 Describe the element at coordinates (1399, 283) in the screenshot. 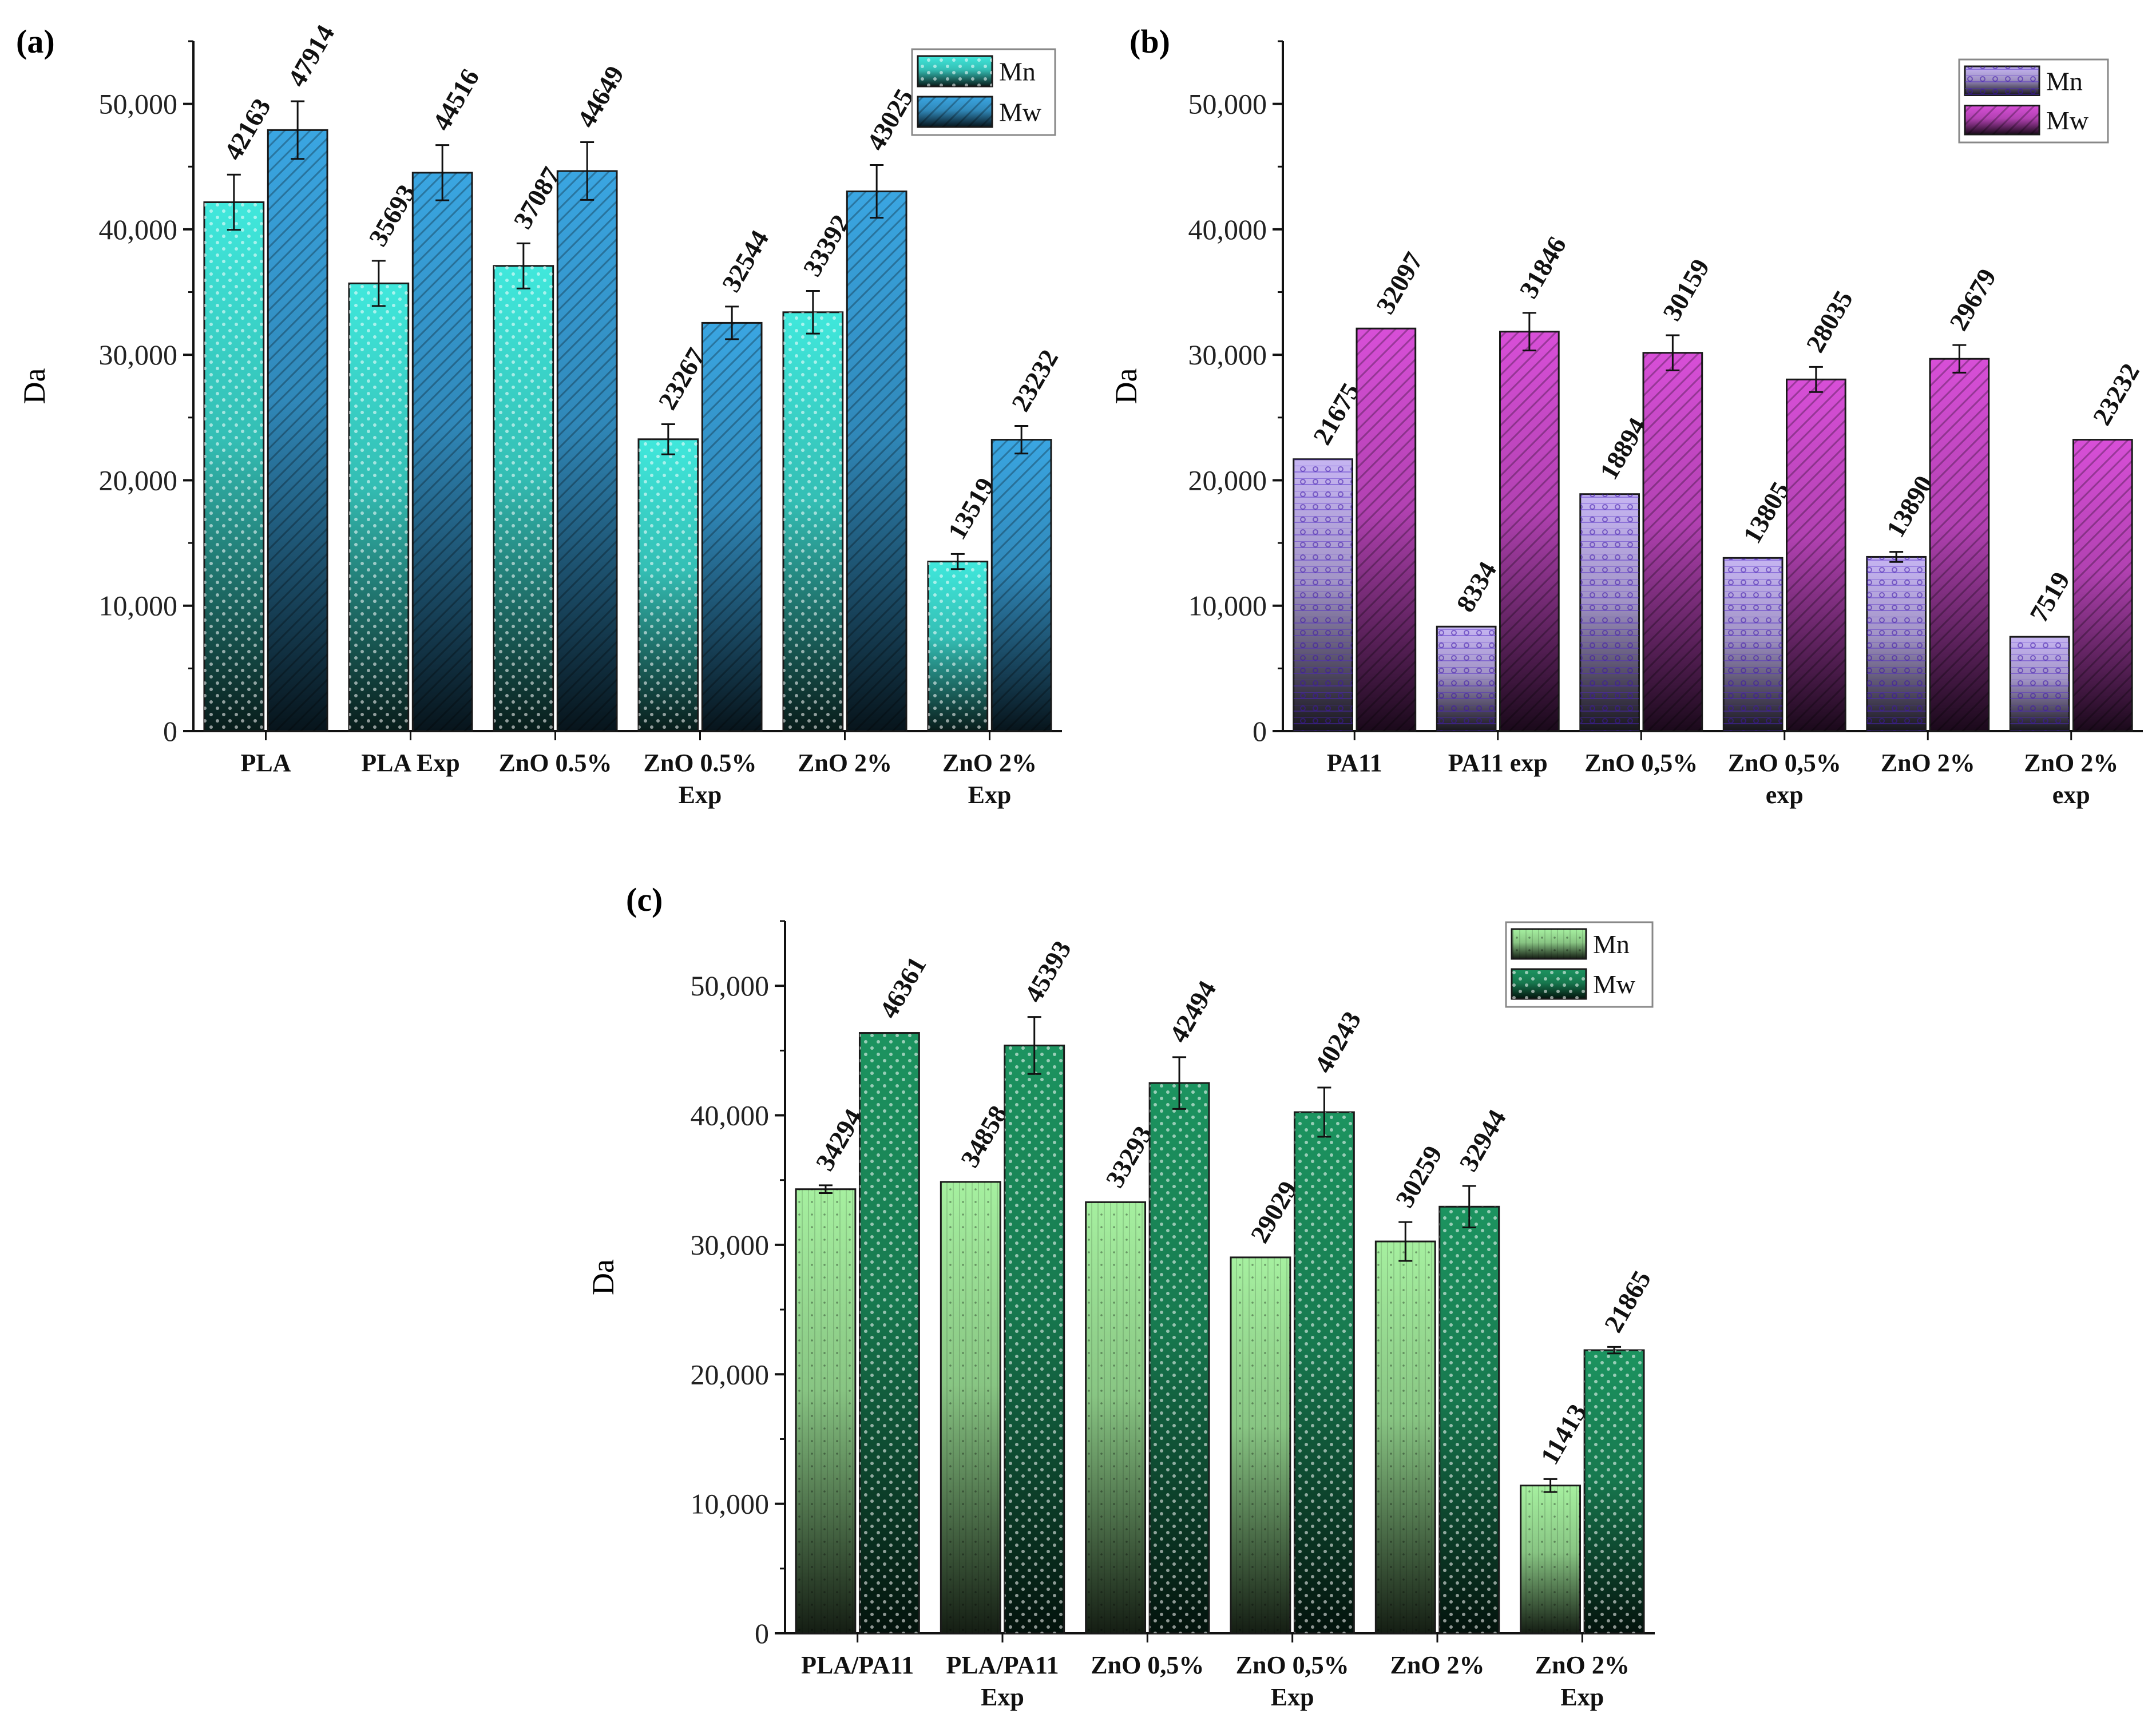

I see `data-label-mw: 32097` at that location.